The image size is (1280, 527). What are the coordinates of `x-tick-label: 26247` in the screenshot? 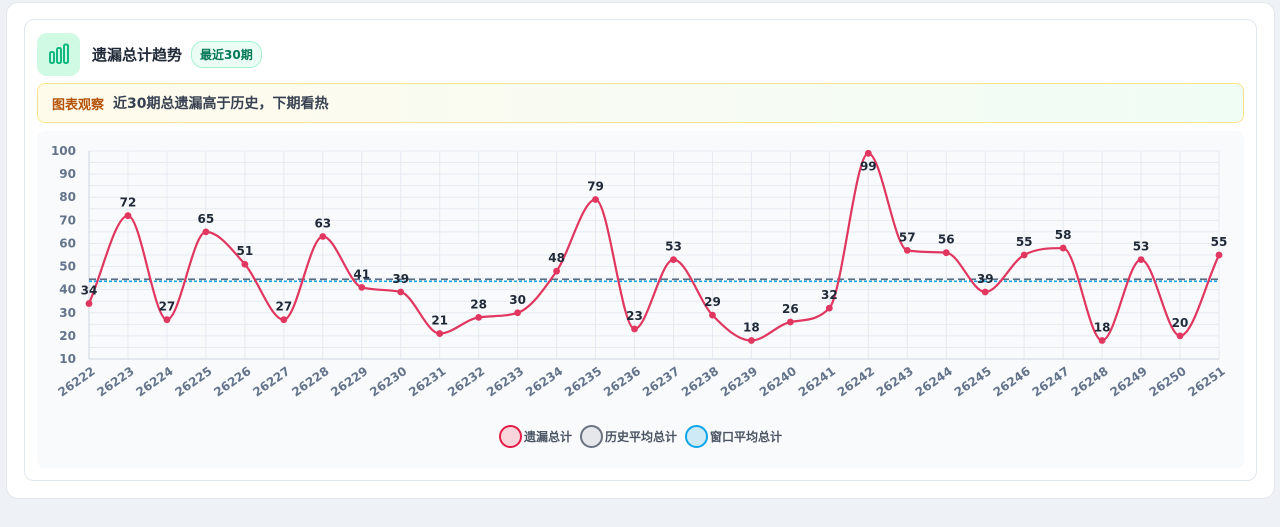 It's located at (1051, 381).